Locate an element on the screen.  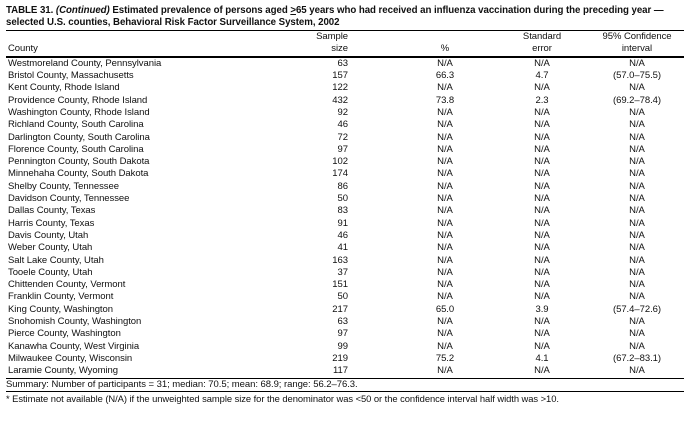
table-row: Tooele County, Utah 37 N/A N/A N/A is located at coordinates (345, 273).